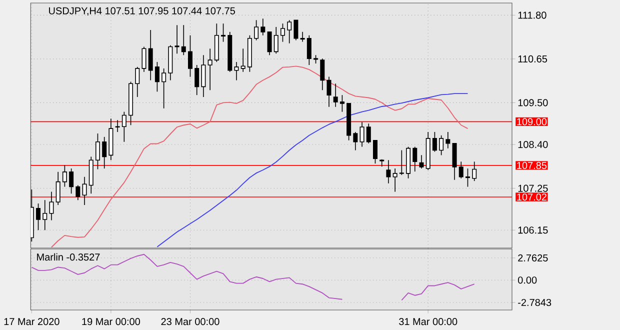 The width and height of the screenshot is (620, 330). Describe the element at coordinates (190, 322) in the screenshot. I see `x-tick-label: 23 Mar 00:00` at that location.